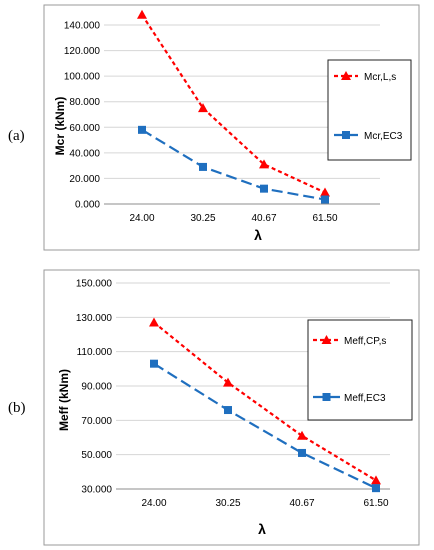 The height and width of the screenshot is (550, 434). What do you see at coordinates (94, 318) in the screenshot?
I see `y-tick-label: 130.000` at bounding box center [94, 318].